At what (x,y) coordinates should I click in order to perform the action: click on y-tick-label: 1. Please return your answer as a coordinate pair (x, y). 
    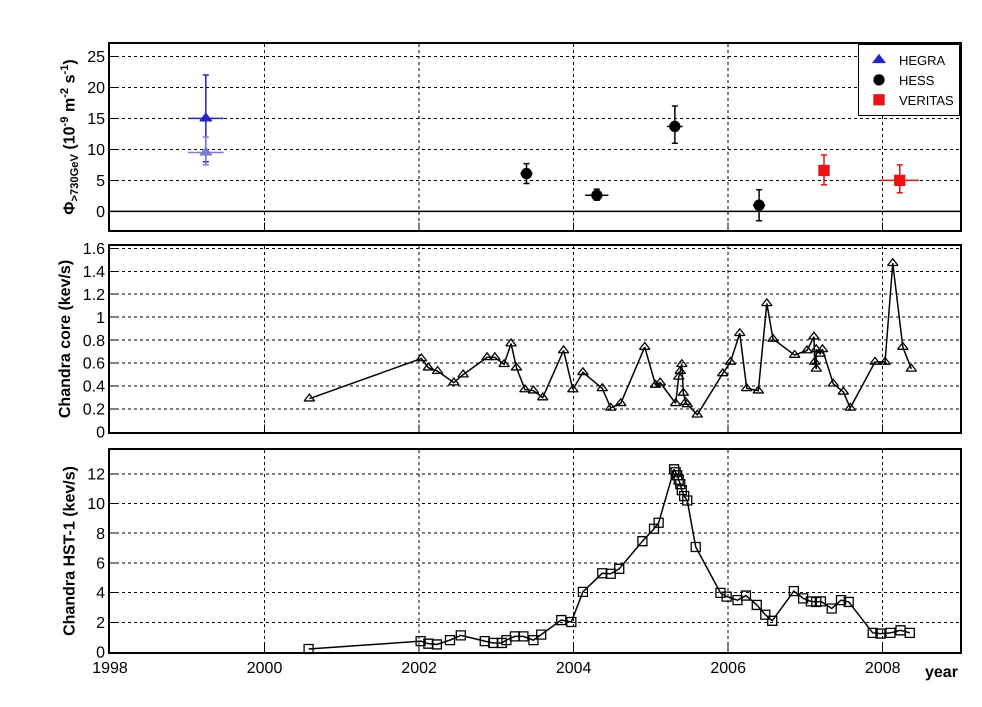
    Looking at the image, I should click on (101, 318).